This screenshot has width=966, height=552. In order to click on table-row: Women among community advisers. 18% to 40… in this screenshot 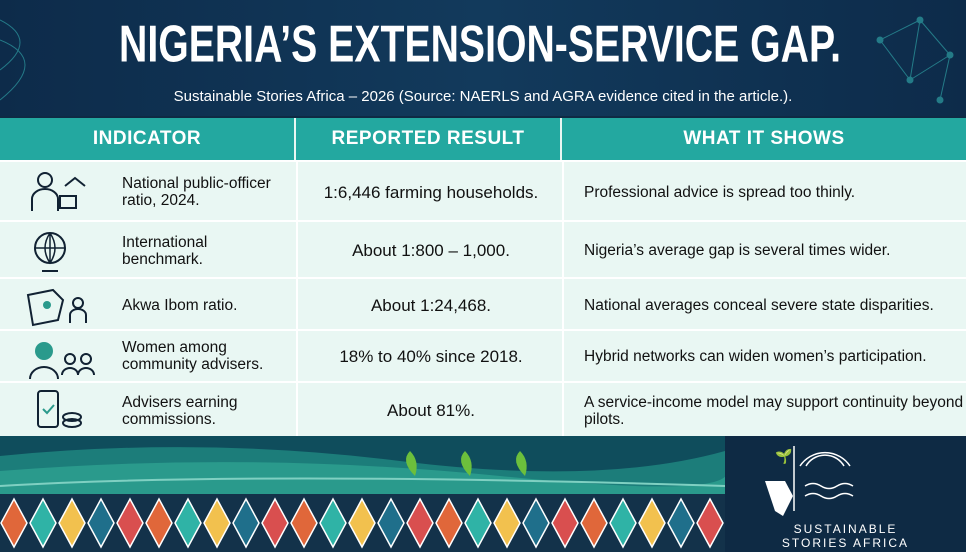, I will do `click(483, 355)`.